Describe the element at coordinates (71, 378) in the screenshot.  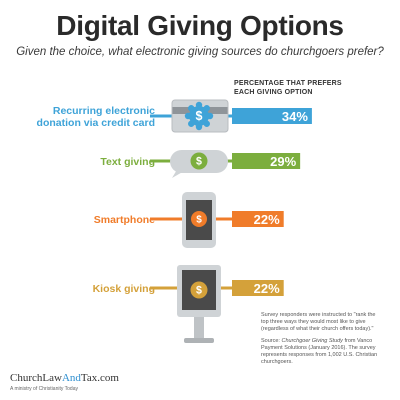
I see `brand-and: And` at that location.